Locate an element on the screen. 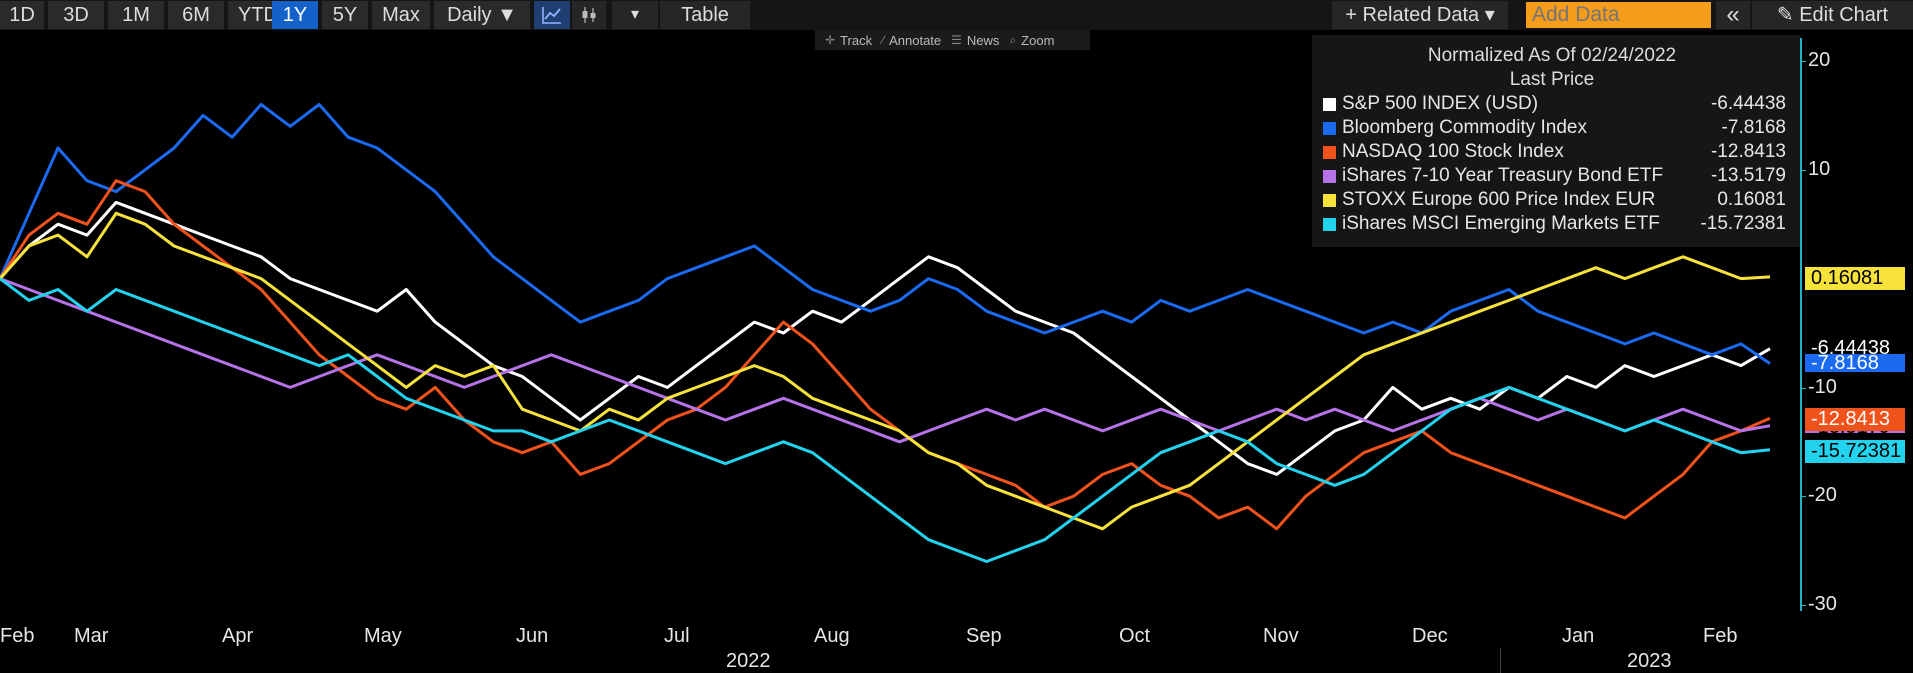  news-icon: ☰ is located at coordinates (956, 40).